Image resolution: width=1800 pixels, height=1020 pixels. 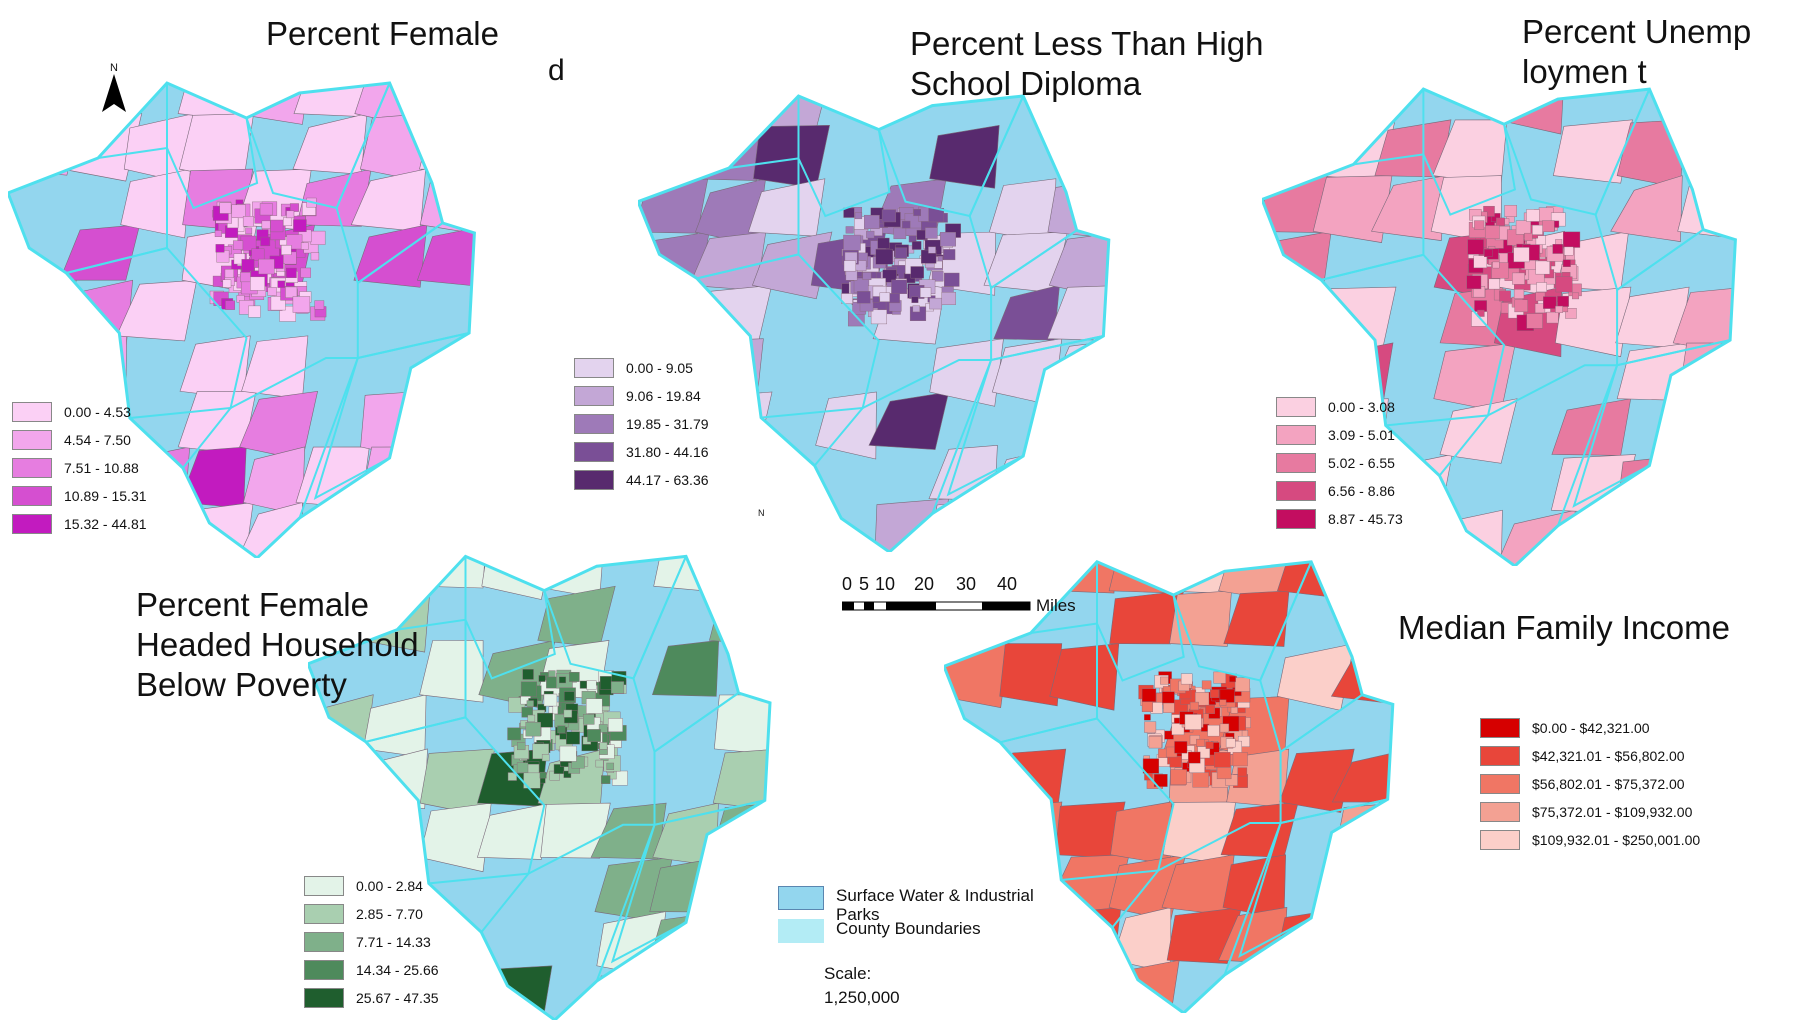 I want to click on map-median-family-income, so click(x=1169, y=786).